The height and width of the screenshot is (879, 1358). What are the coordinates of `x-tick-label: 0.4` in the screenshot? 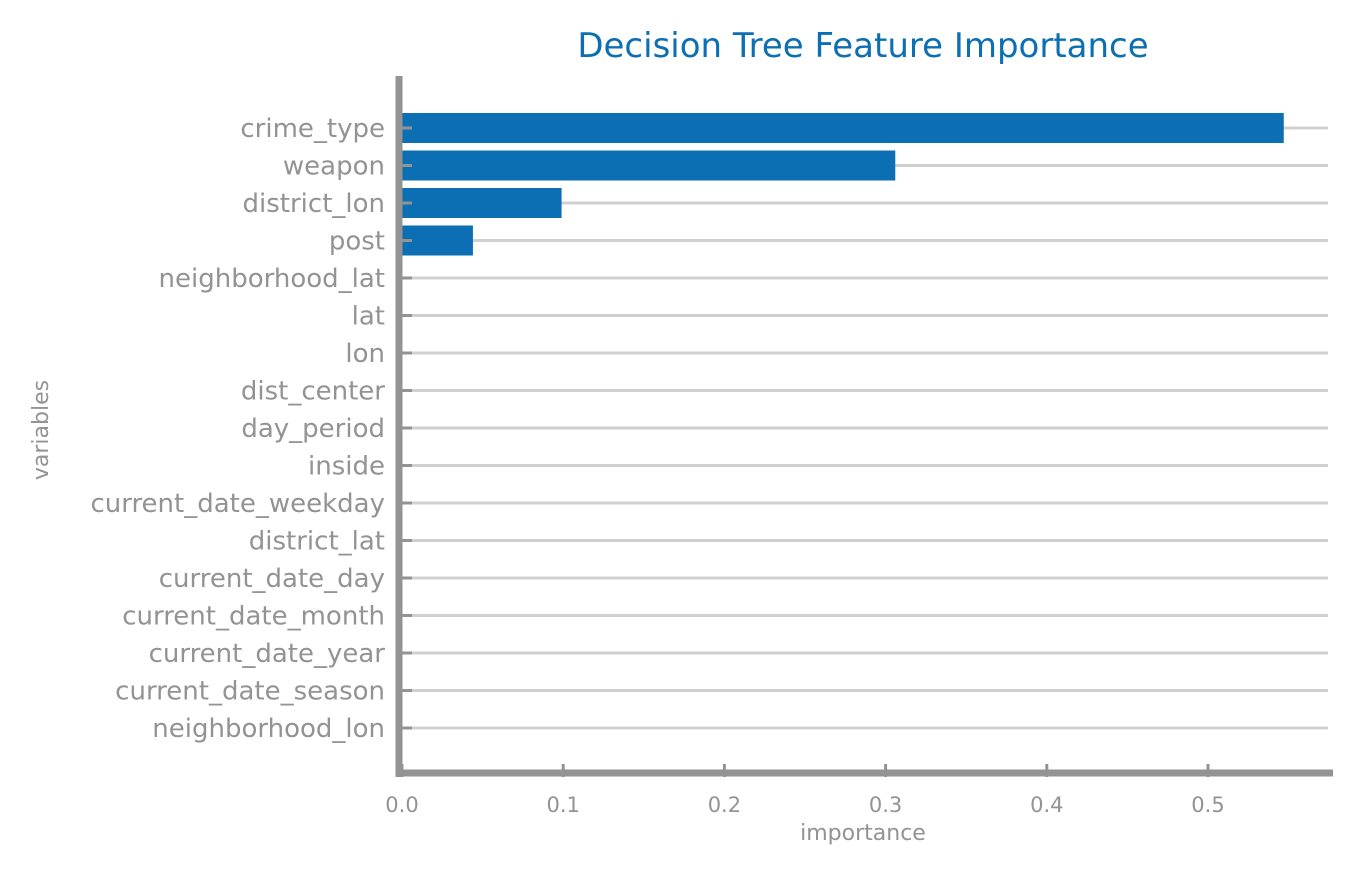 It's located at (1046, 805).